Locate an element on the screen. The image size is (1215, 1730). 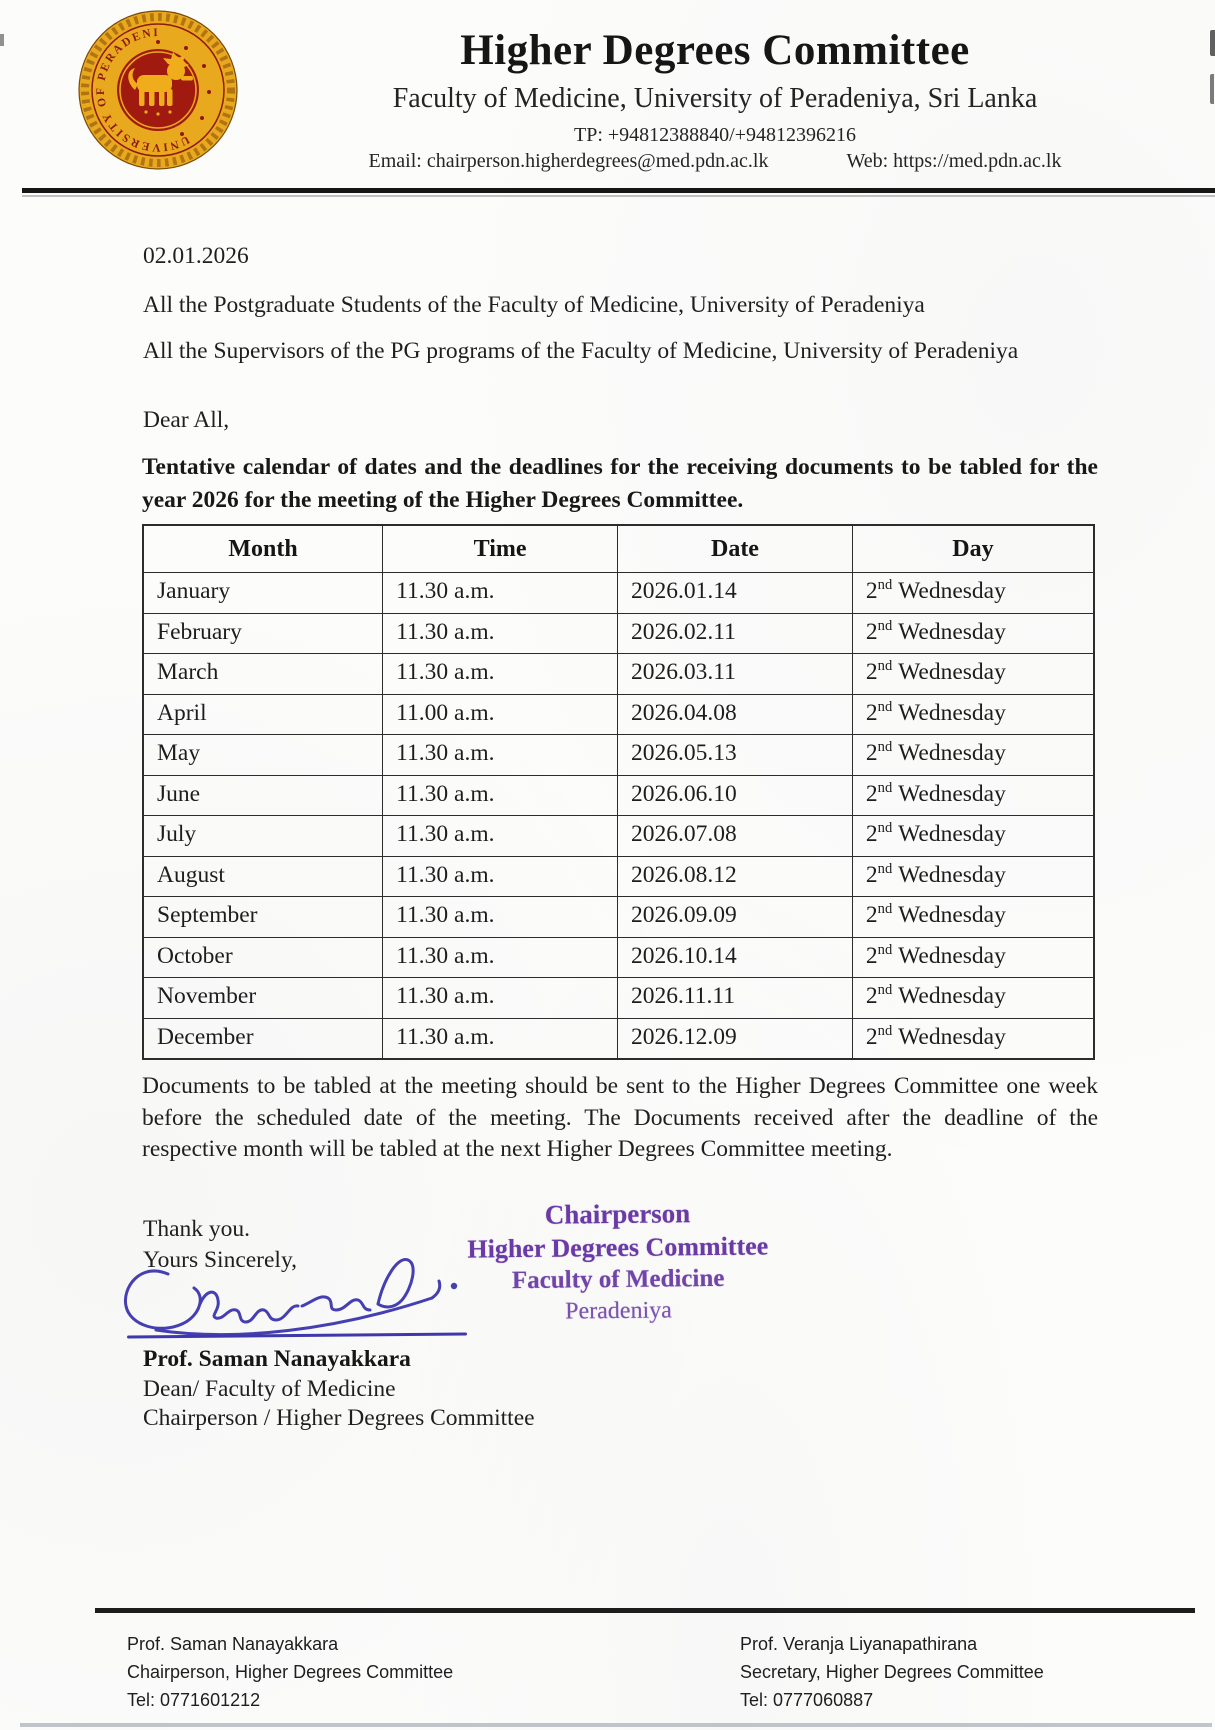
stamp-line: Chairperson is located at coordinates (617, 1214).